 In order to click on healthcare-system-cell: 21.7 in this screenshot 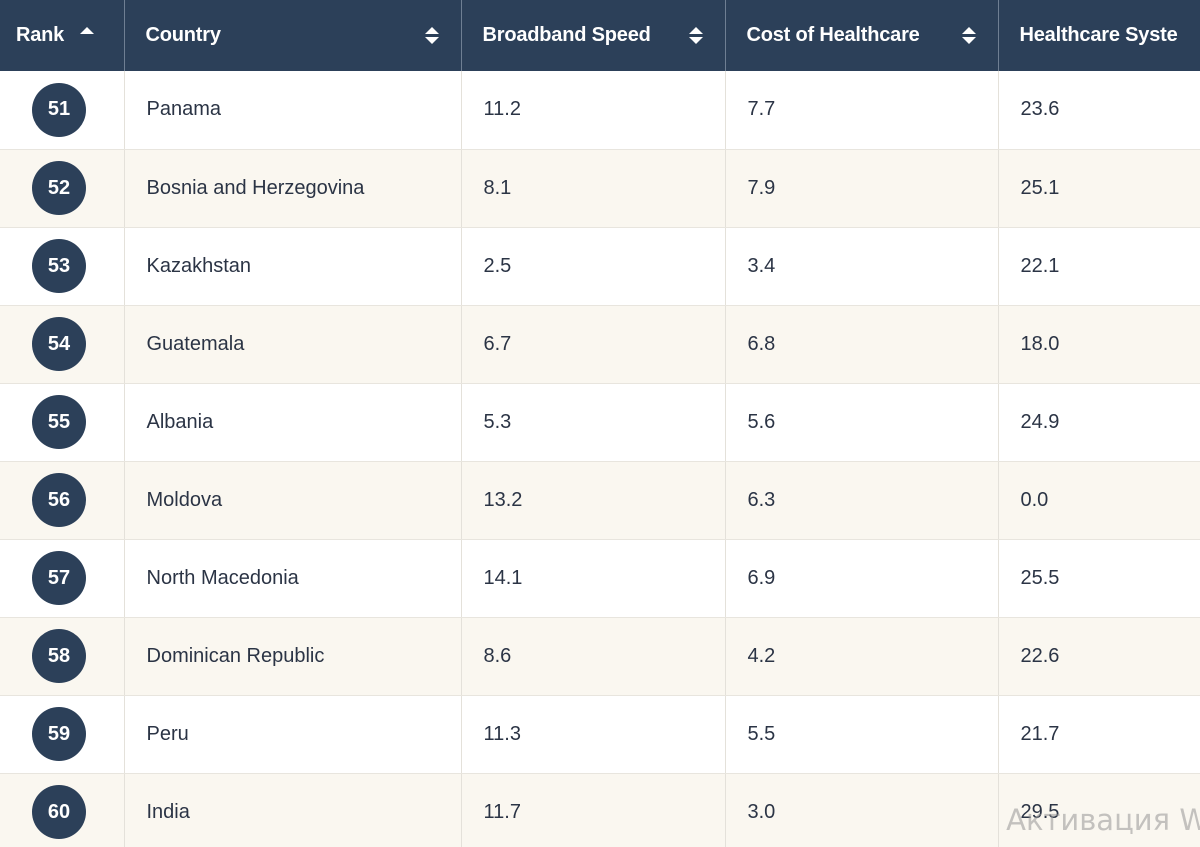, I will do `click(1099, 734)`.